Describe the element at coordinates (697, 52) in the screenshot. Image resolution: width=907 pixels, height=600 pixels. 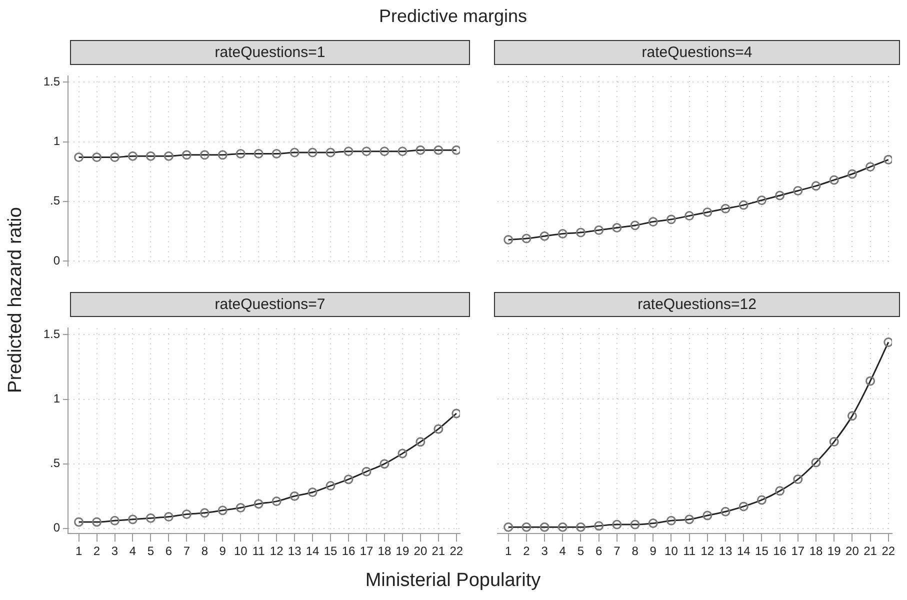
I see `chart-title: rateQuestions=4` at that location.